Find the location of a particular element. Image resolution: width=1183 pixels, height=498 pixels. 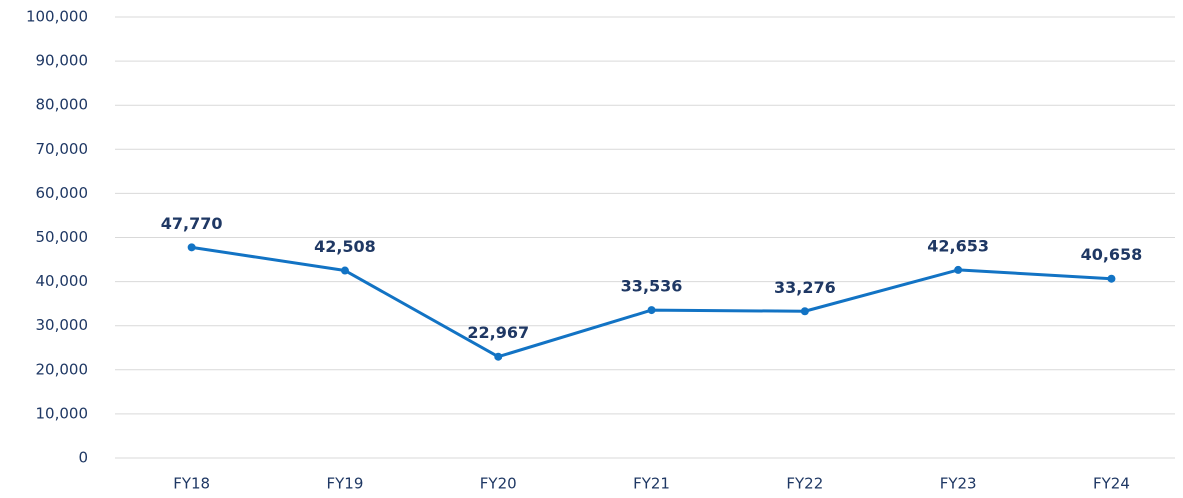

data-label: 33,276 is located at coordinates (805, 287).